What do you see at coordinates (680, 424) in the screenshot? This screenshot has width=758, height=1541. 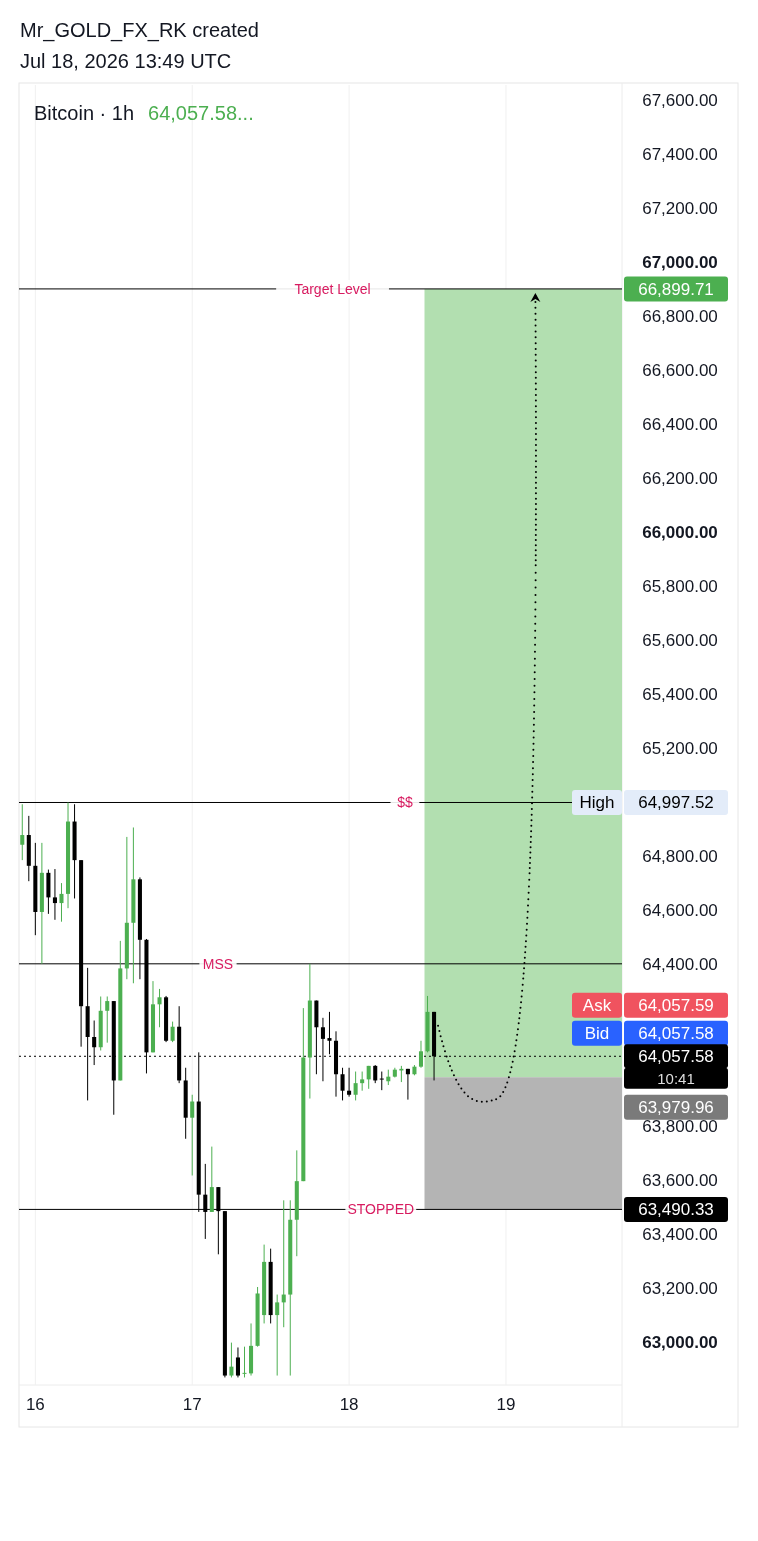 I see `y-tick-label: 66,400.00` at bounding box center [680, 424].